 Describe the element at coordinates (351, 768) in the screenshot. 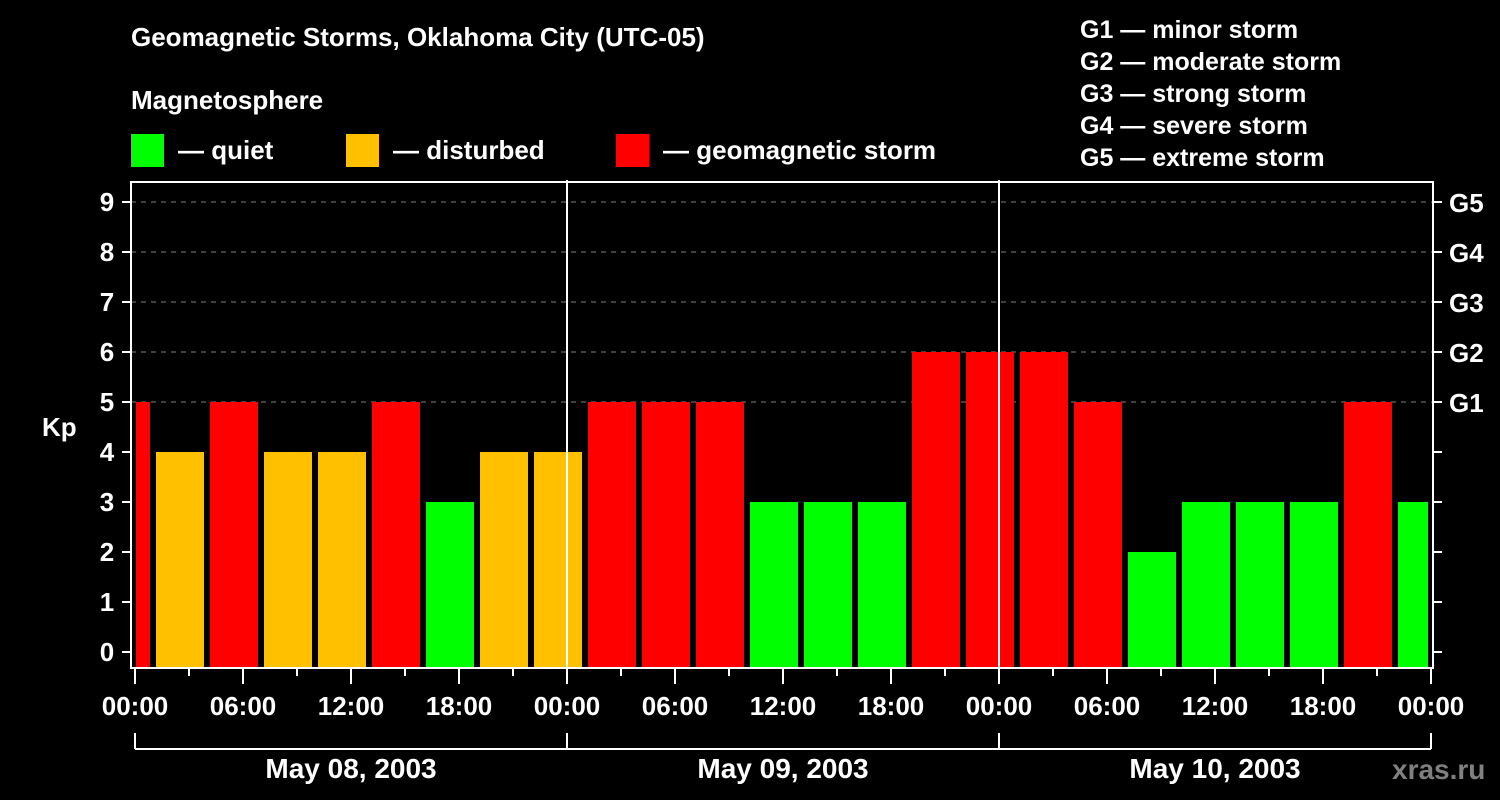

I see `date-label: May 08, 2003` at that location.